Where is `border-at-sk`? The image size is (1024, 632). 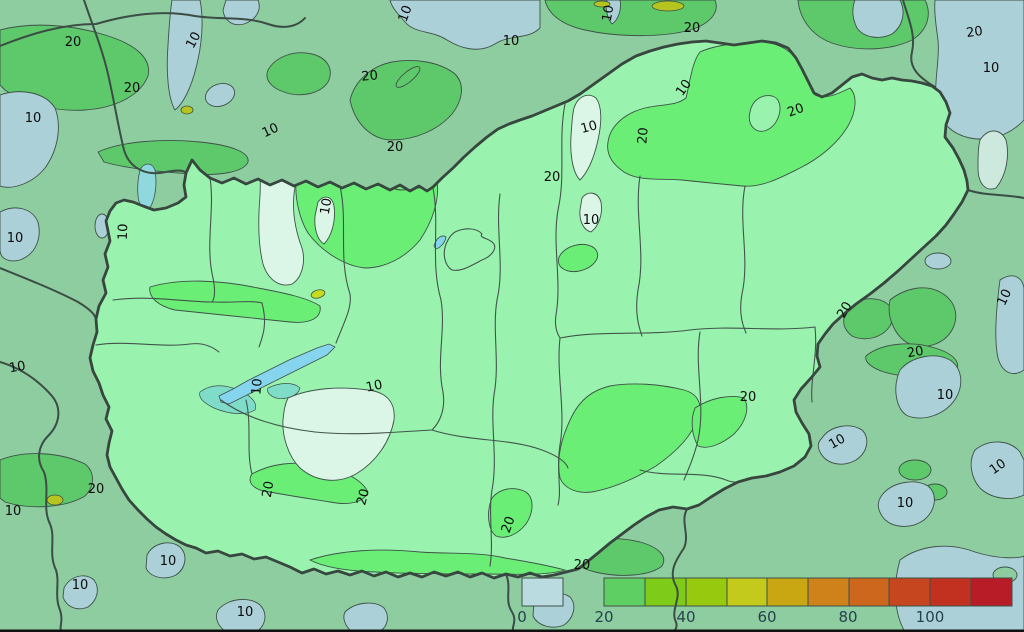 border-at-sk is located at coordinates (135, 87).